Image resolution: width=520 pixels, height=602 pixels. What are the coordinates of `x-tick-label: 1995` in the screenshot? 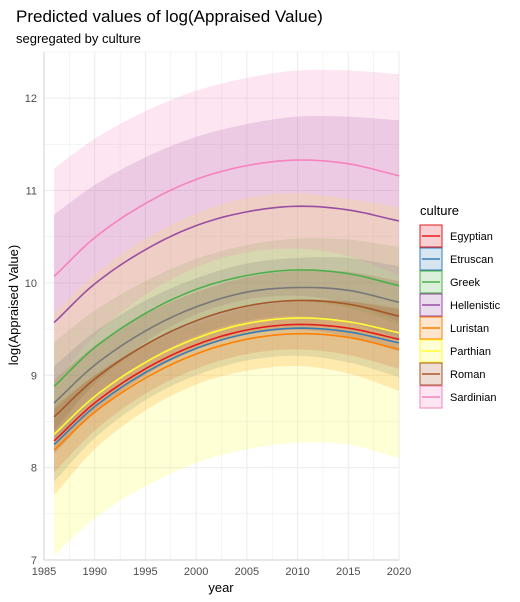 It's located at (145, 572).